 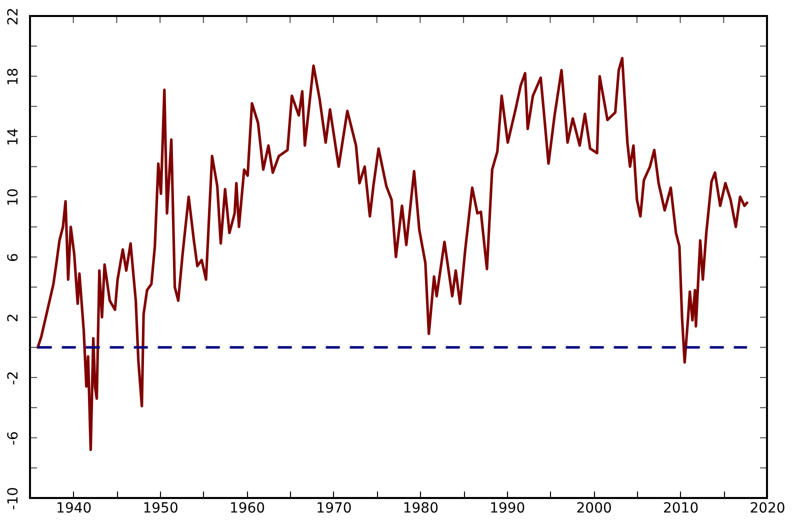 I want to click on y-tick-label: 10, so click(x=14, y=197).